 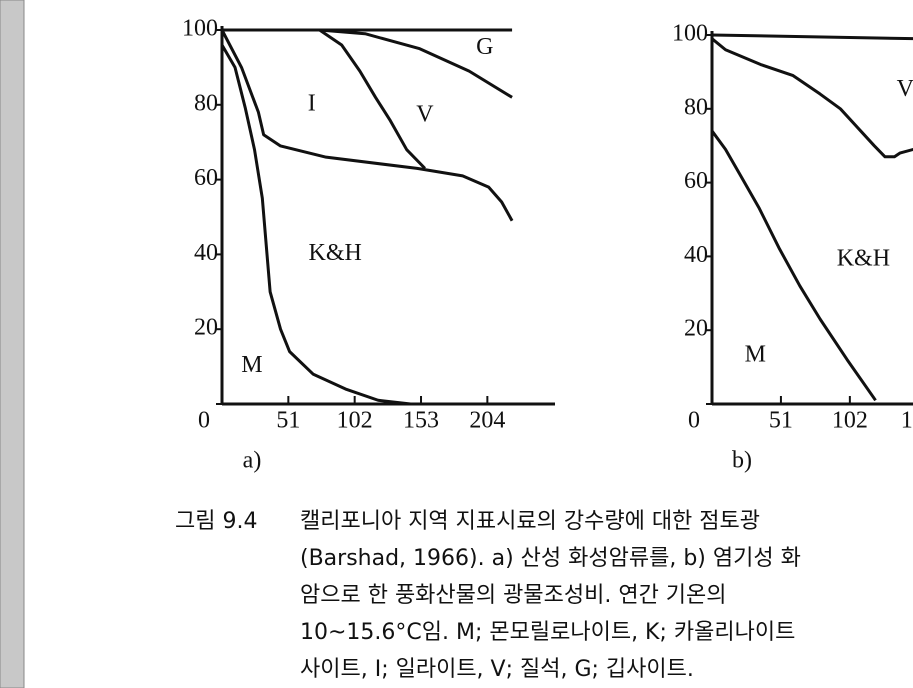 I want to click on caption-line: 암으로 한 풍화산물의 광물조성비. 연간 기온의, so click(x=513, y=595).